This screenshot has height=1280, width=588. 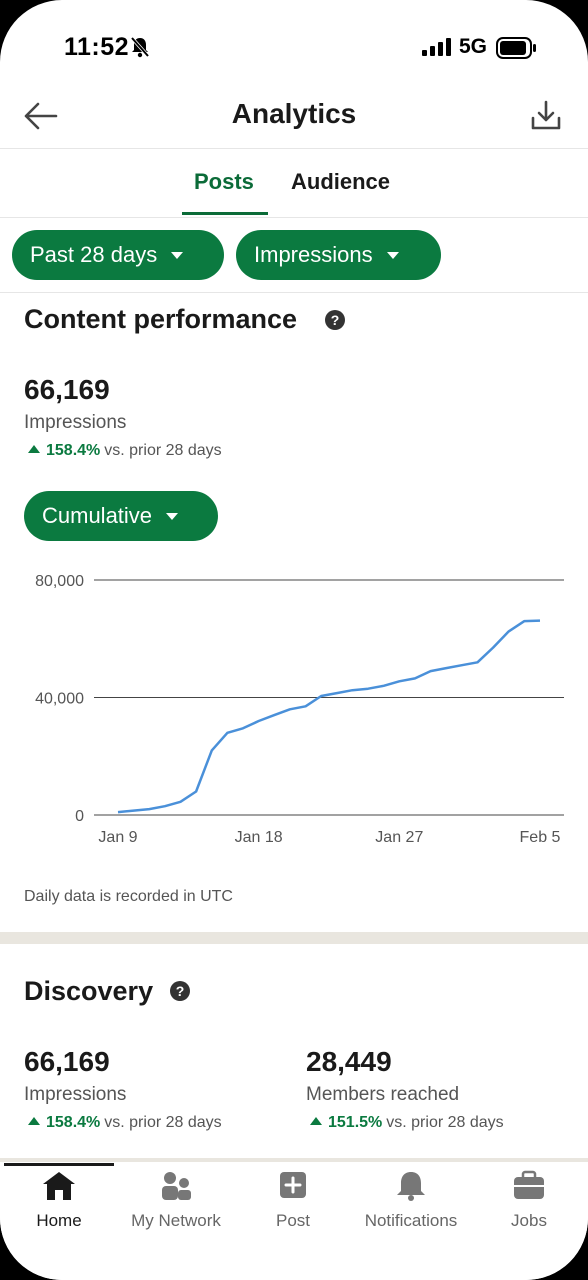 I want to click on x-tick-label: Jan 27, so click(x=399, y=837).